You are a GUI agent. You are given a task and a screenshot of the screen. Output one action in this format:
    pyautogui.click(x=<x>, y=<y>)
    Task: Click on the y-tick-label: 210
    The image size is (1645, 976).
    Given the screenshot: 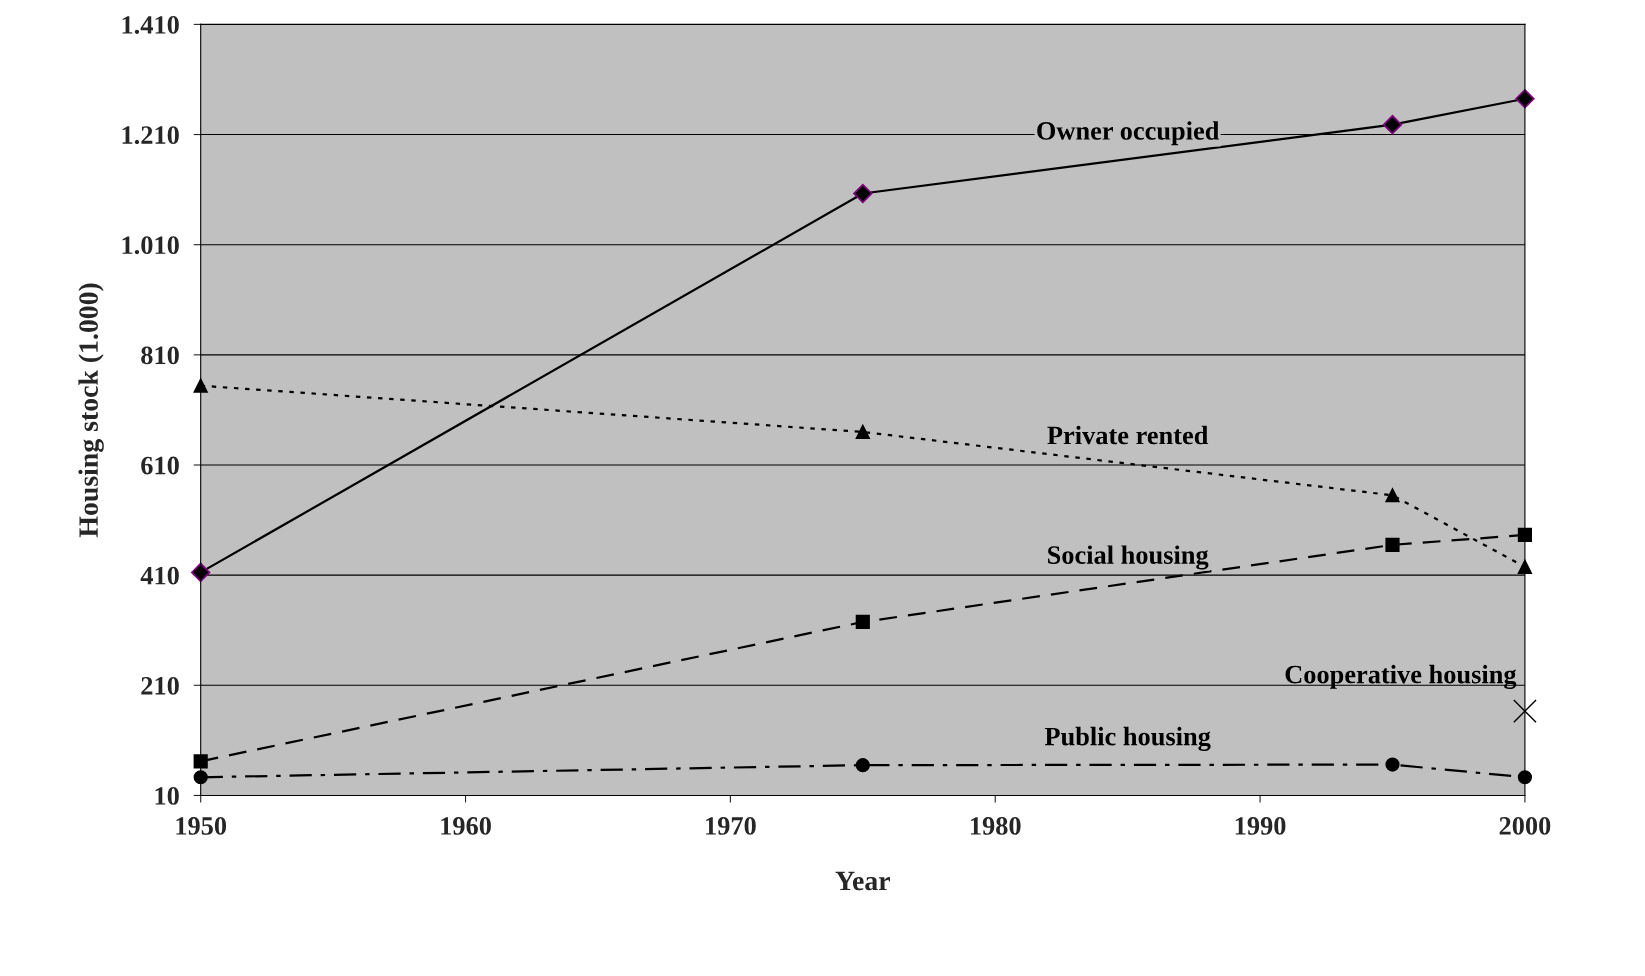 What is the action you would take?
    pyautogui.click(x=160, y=685)
    